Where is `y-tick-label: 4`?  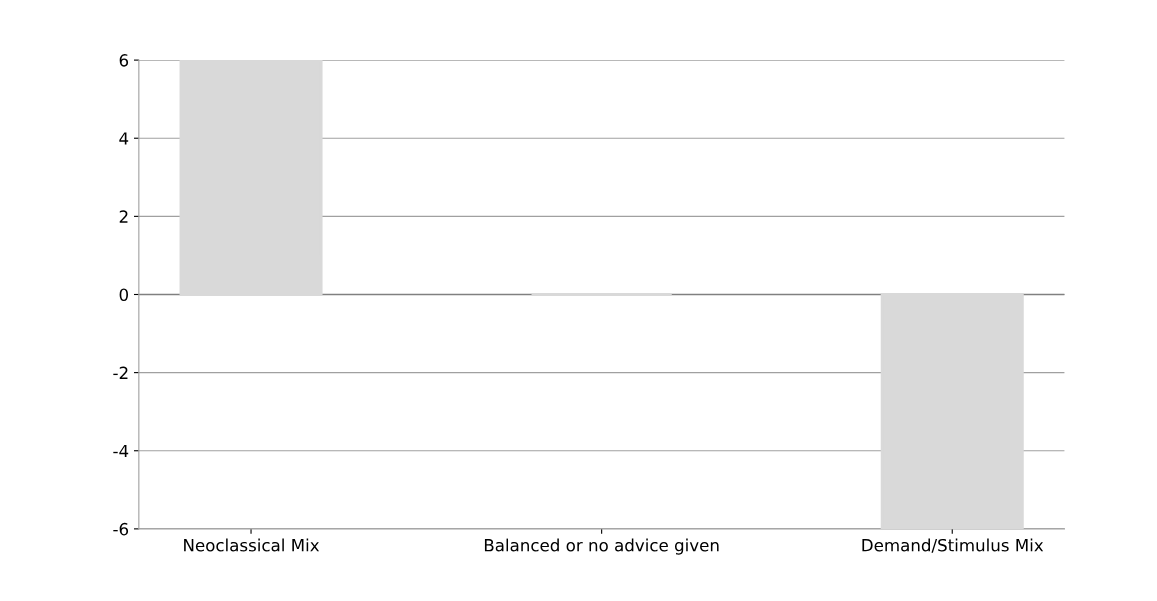
y-tick-label: 4 is located at coordinates (124, 138).